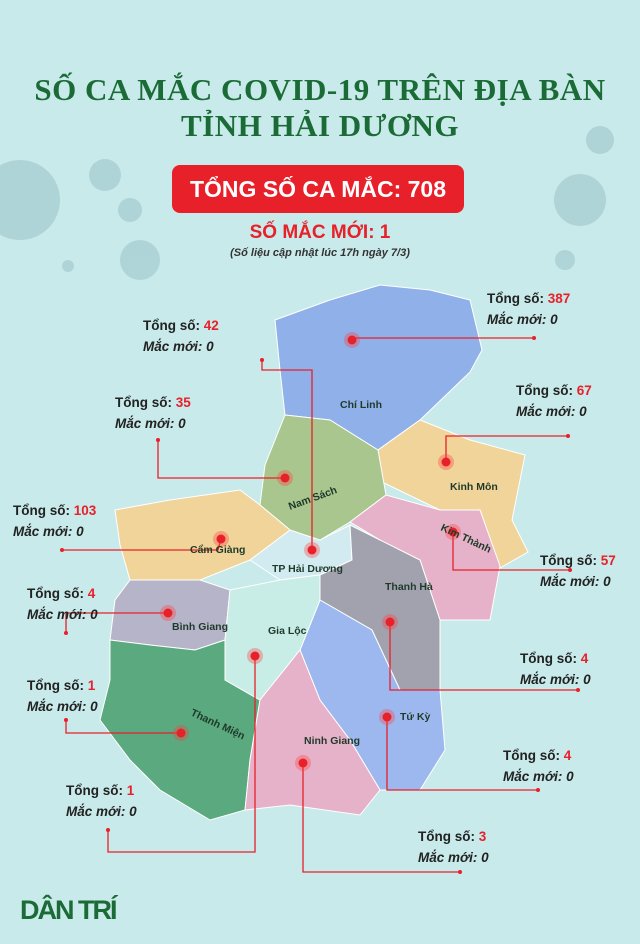  What do you see at coordinates (54, 510) in the screenshot?
I see `total-line: Tổng số: 103` at bounding box center [54, 510].